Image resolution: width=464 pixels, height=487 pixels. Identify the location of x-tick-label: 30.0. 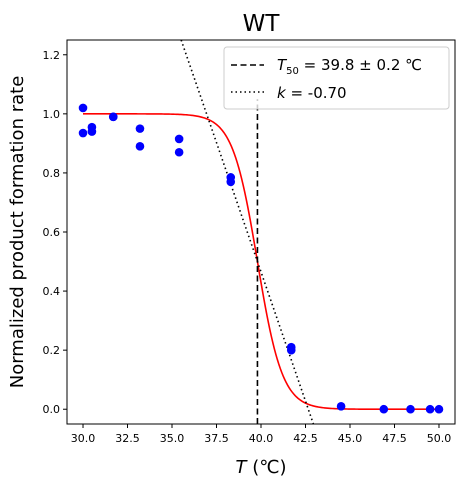
(83, 438).